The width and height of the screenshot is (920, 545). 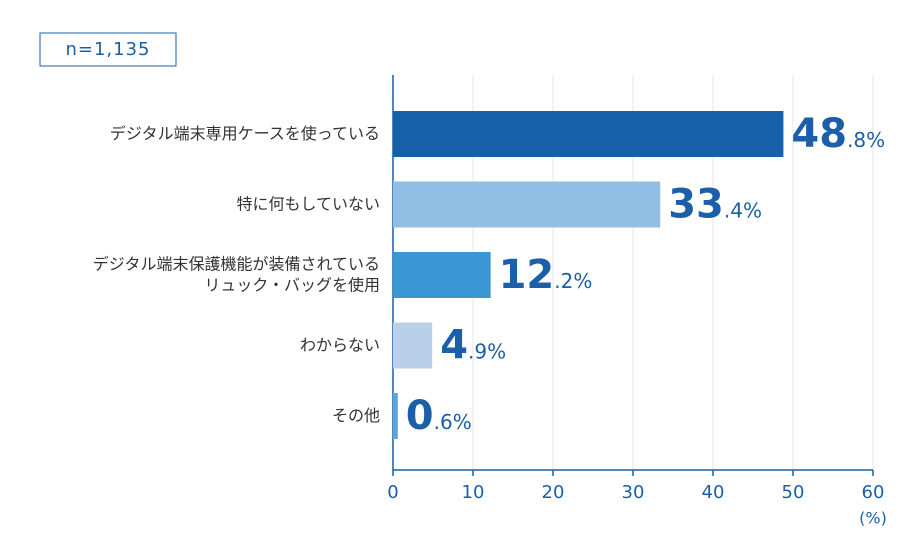 What do you see at coordinates (553, 492) in the screenshot?
I see `x-tick-label: 20` at bounding box center [553, 492].